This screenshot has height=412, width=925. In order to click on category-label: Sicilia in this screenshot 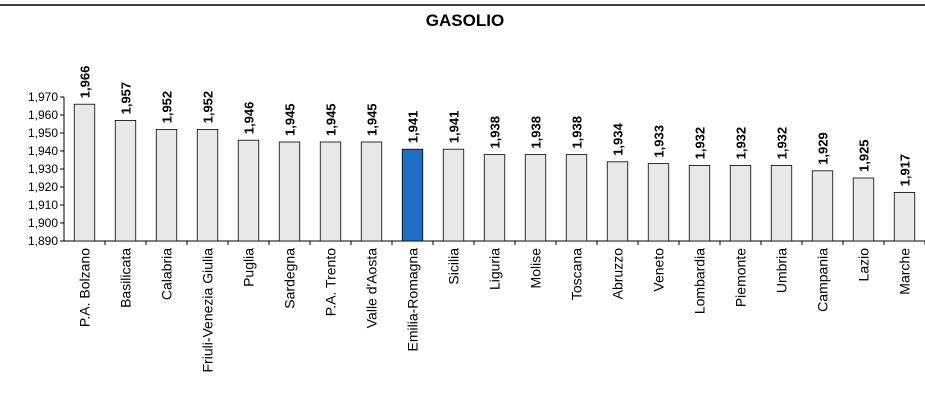, I will do `click(454, 266)`.